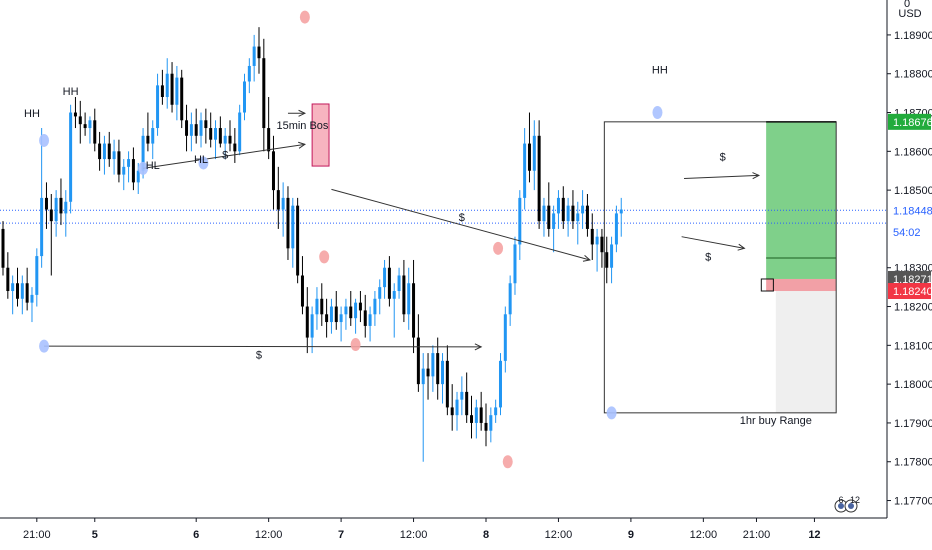 This screenshot has height=550, width=932. I want to click on y-tick-label: 1.17800, so click(913, 463).